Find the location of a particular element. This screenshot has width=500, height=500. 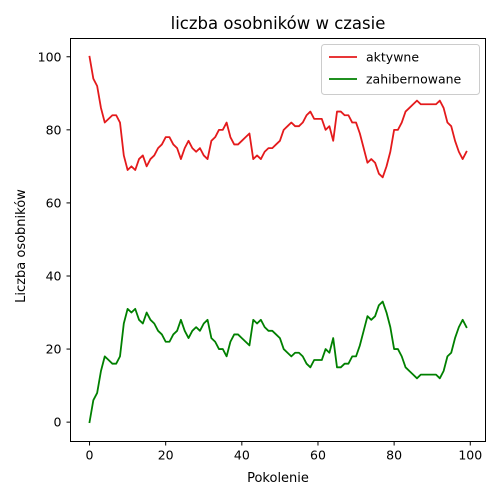

legend-label-1: zahibernowane is located at coordinates (414, 79).